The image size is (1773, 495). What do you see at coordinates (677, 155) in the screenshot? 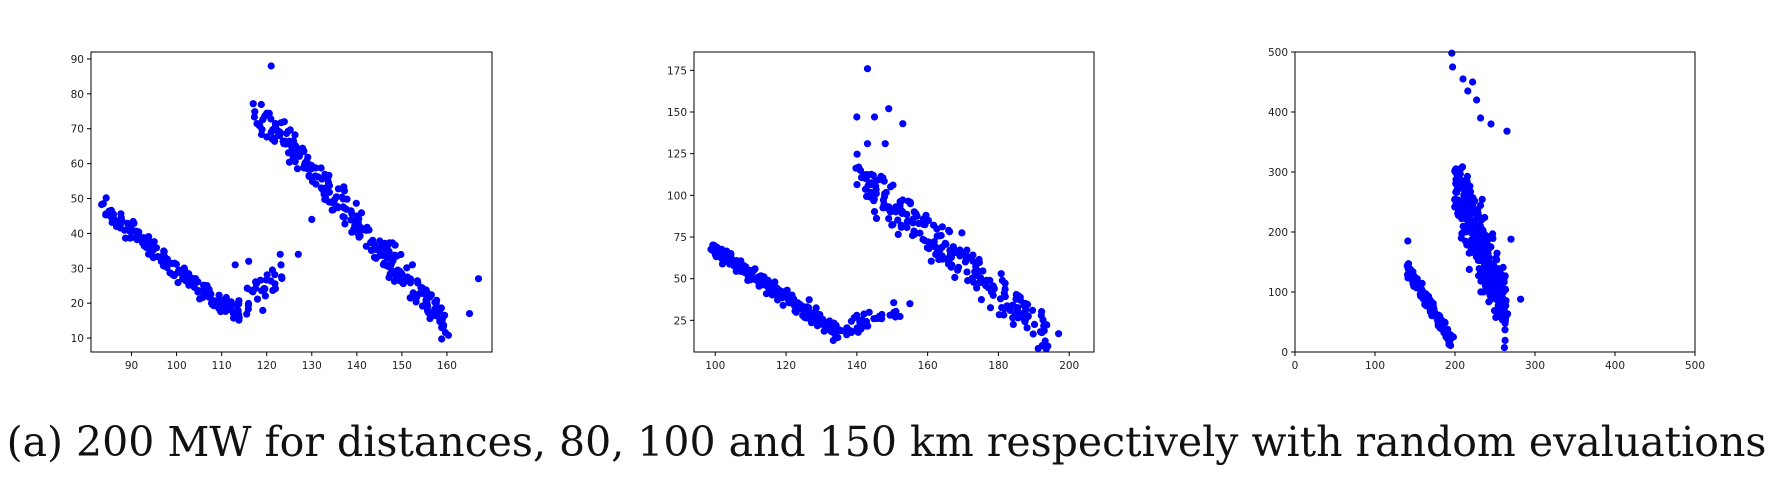
I see `y-tick-label: 125` at bounding box center [677, 155].